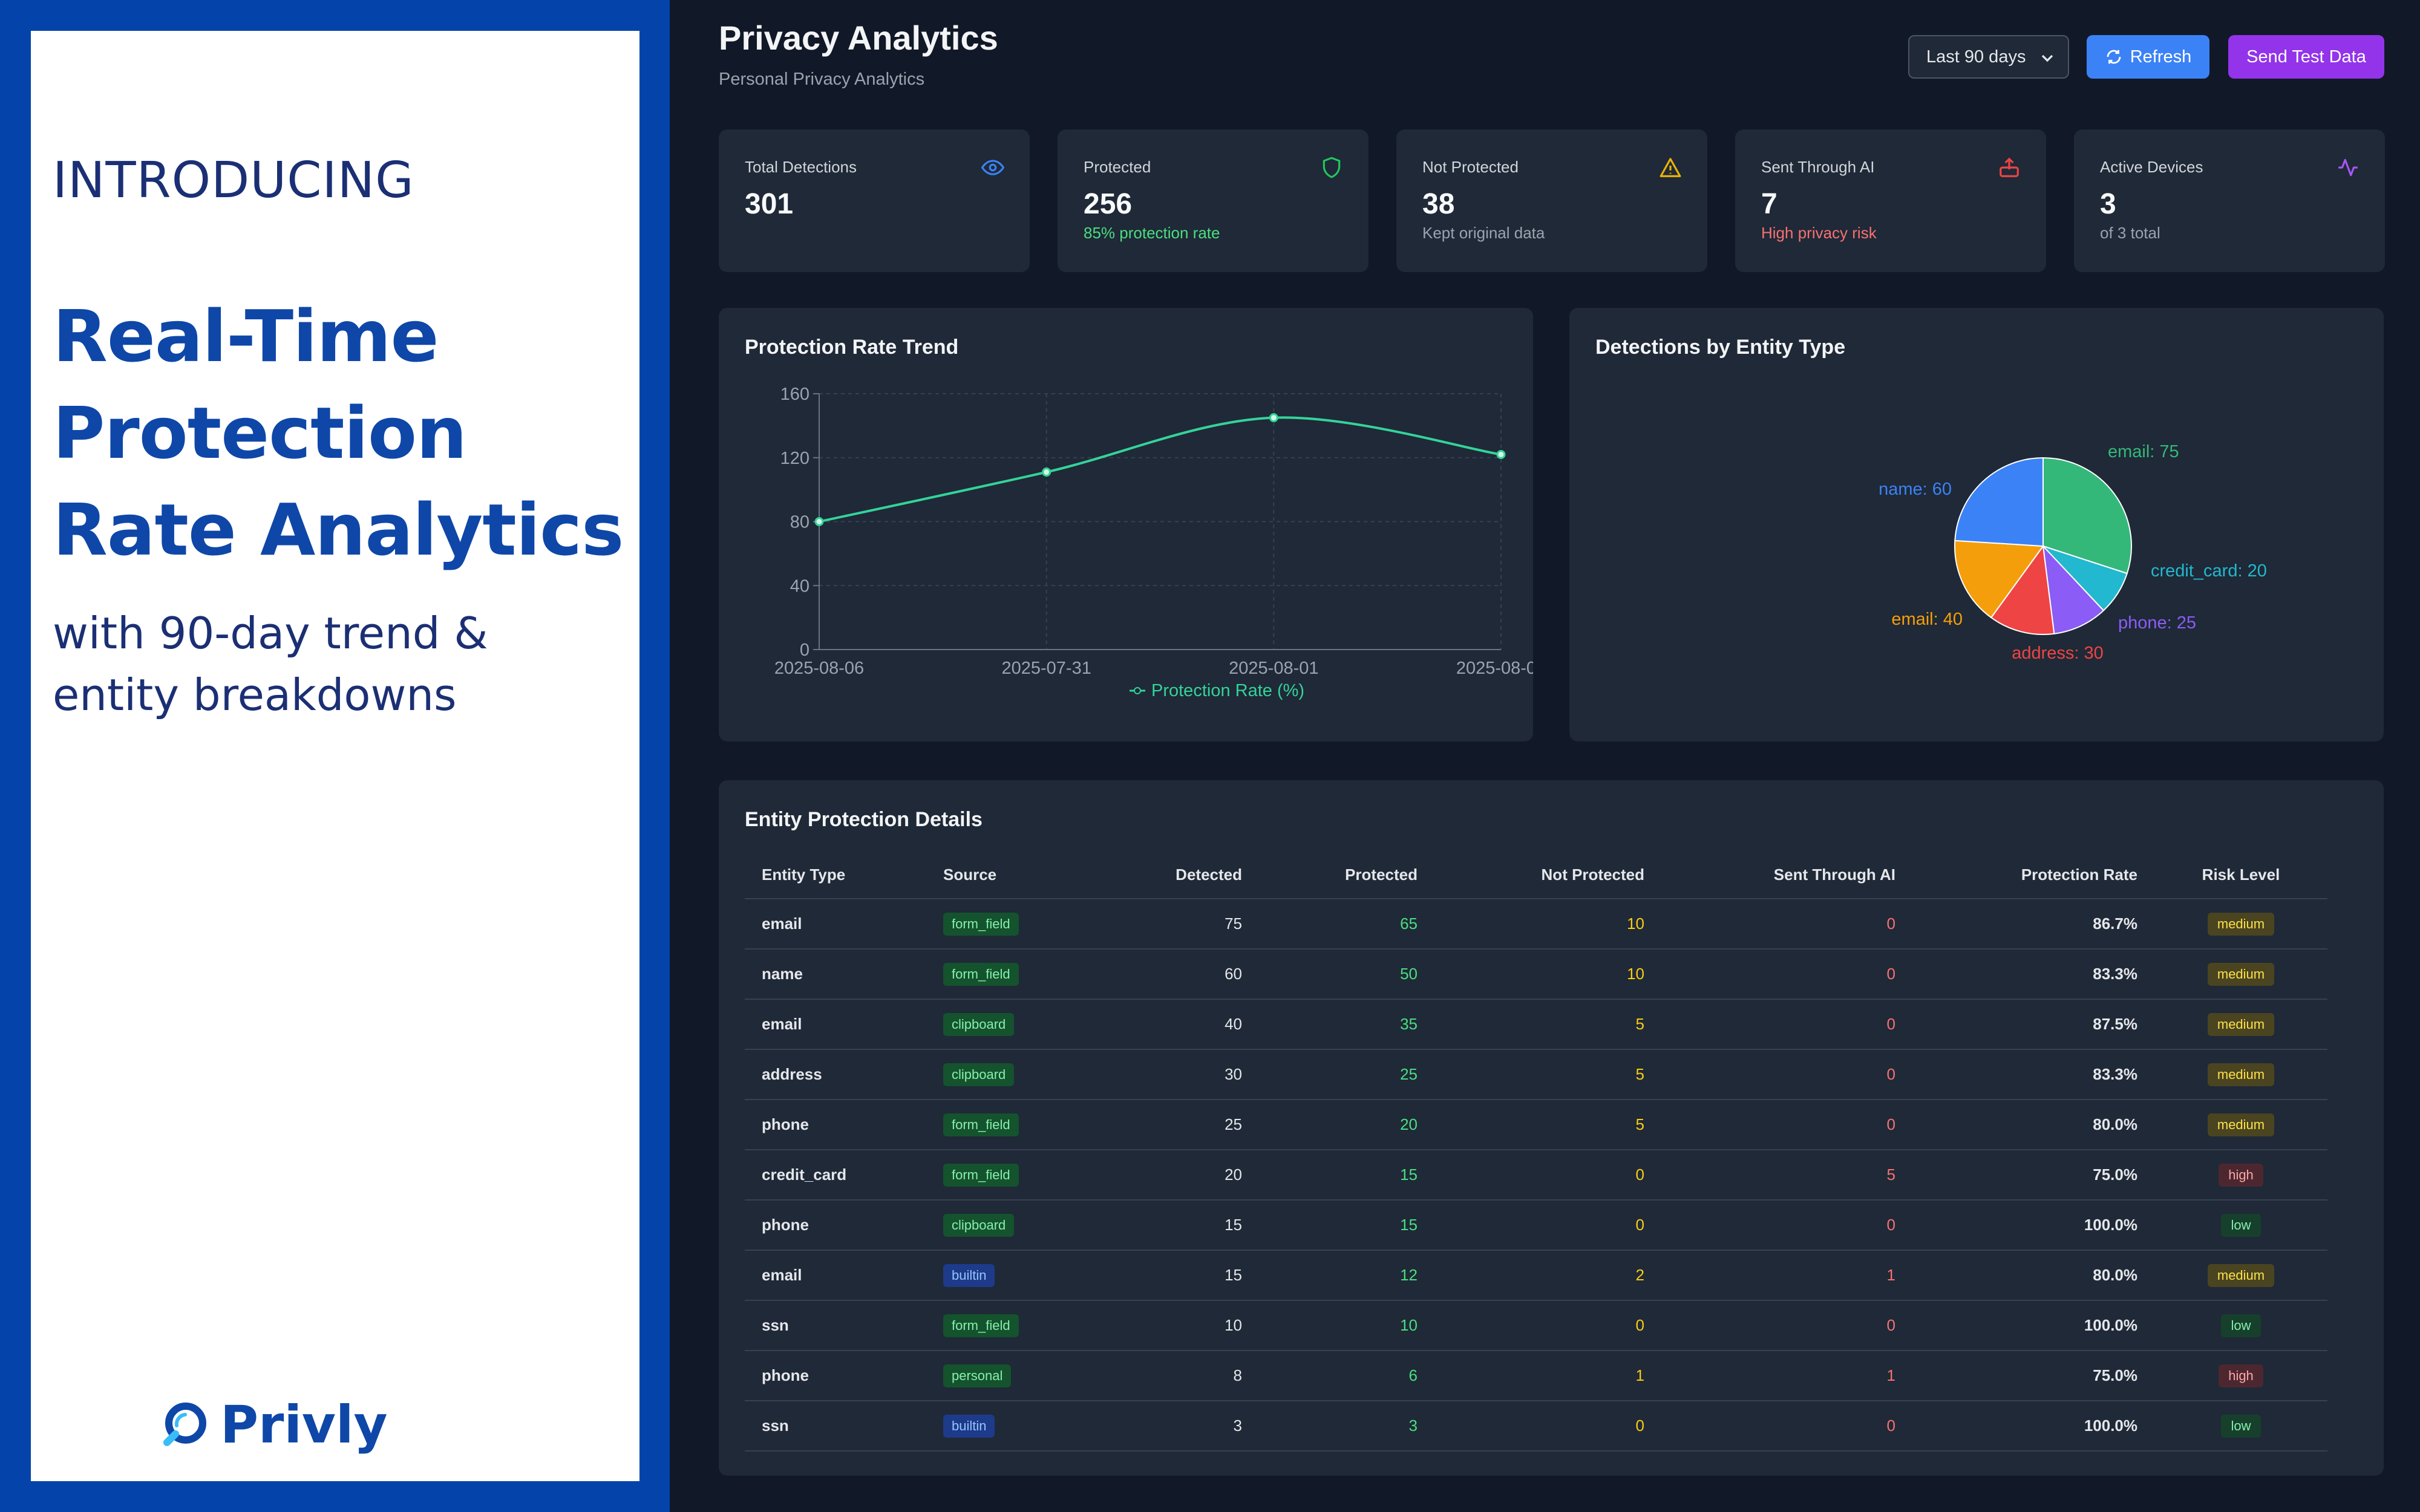  What do you see at coordinates (184, 1425) in the screenshot?
I see `magnifier-logo-icon` at bounding box center [184, 1425].